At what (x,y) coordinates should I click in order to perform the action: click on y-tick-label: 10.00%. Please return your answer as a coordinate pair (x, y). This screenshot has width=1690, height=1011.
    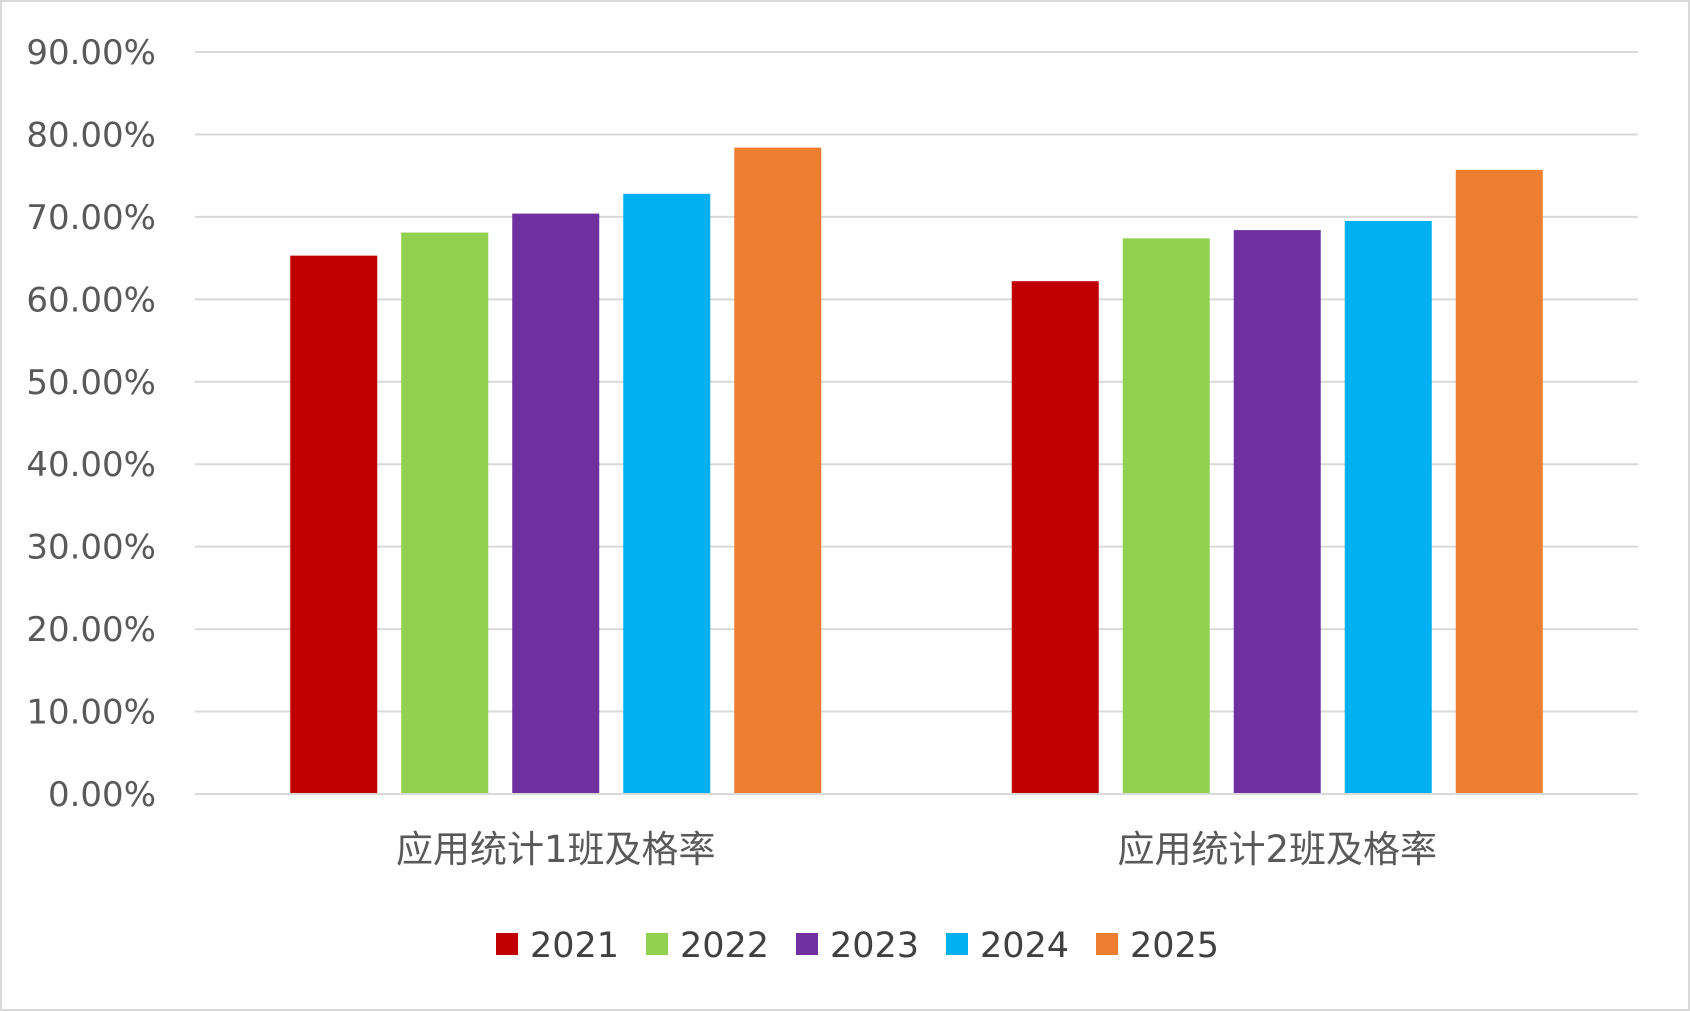
    Looking at the image, I should click on (91, 713).